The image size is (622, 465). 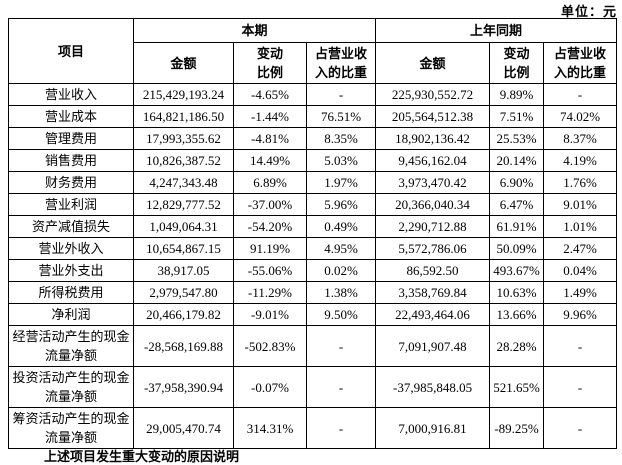 I want to click on row-label: 营业外收入, so click(x=71, y=248).